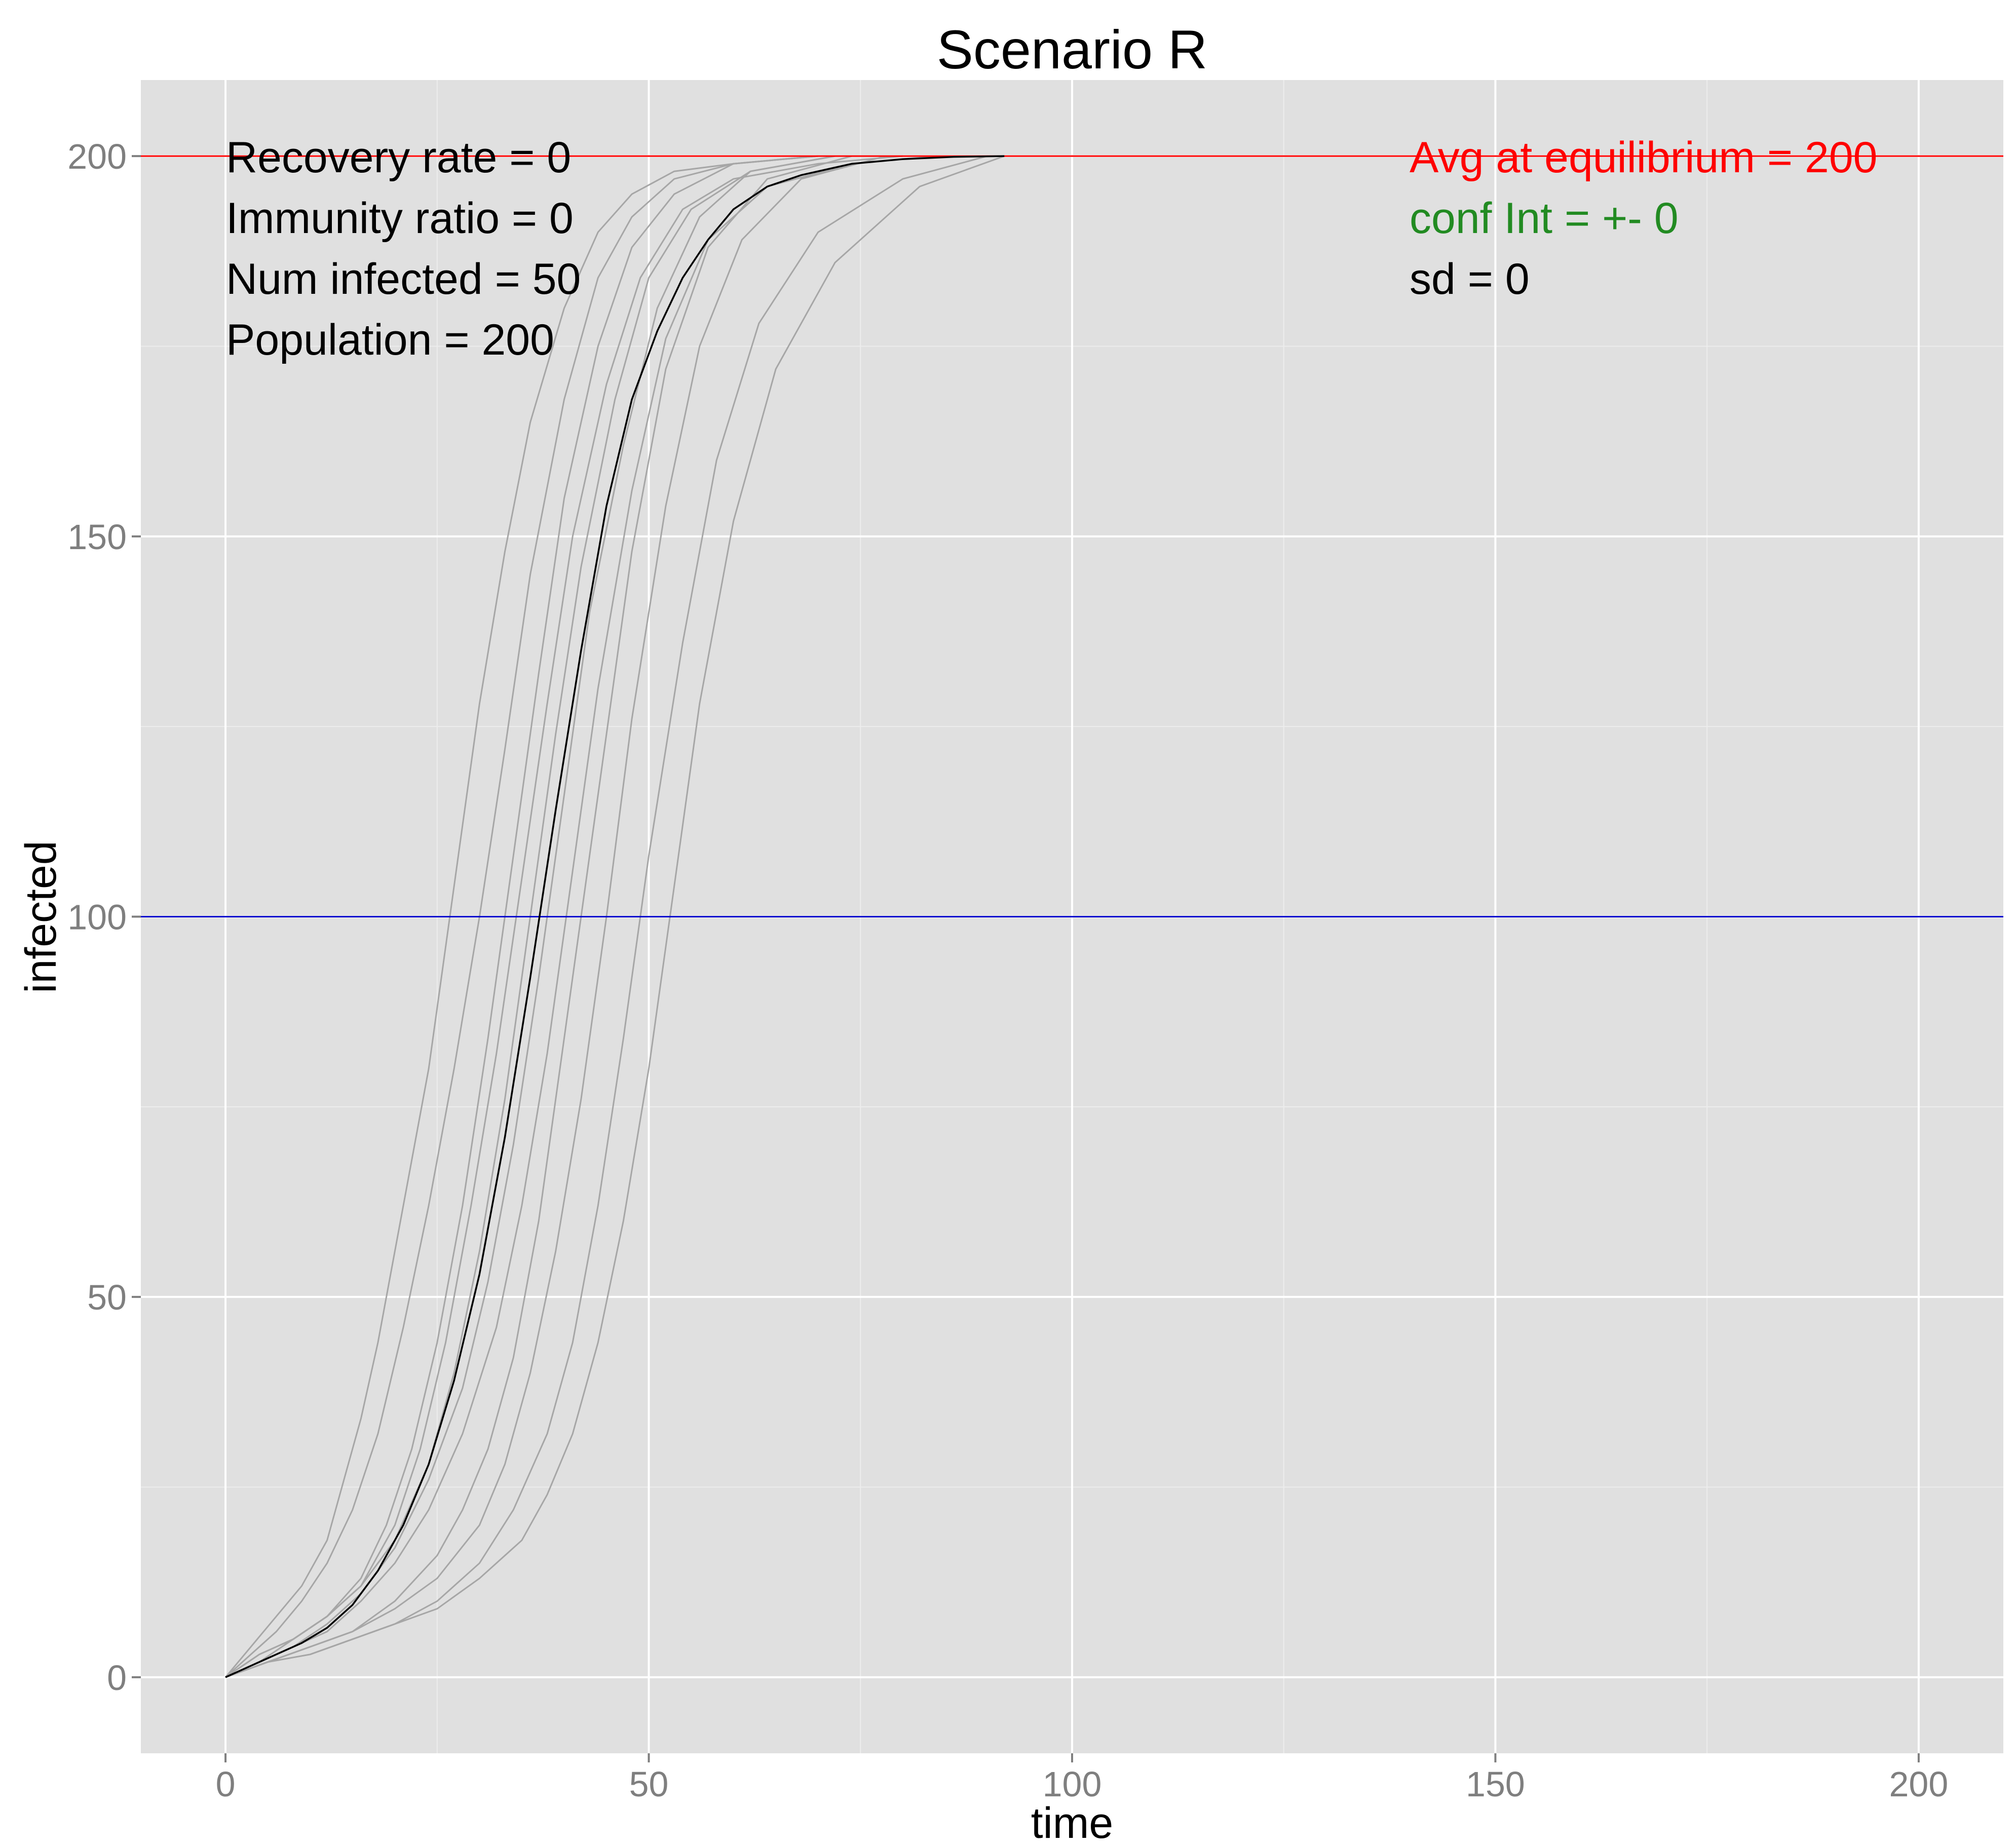 This screenshot has width=2016, height=1847. What do you see at coordinates (1544, 219) in the screenshot?
I see `annotation-conf-int: conf Int = +- 0` at bounding box center [1544, 219].